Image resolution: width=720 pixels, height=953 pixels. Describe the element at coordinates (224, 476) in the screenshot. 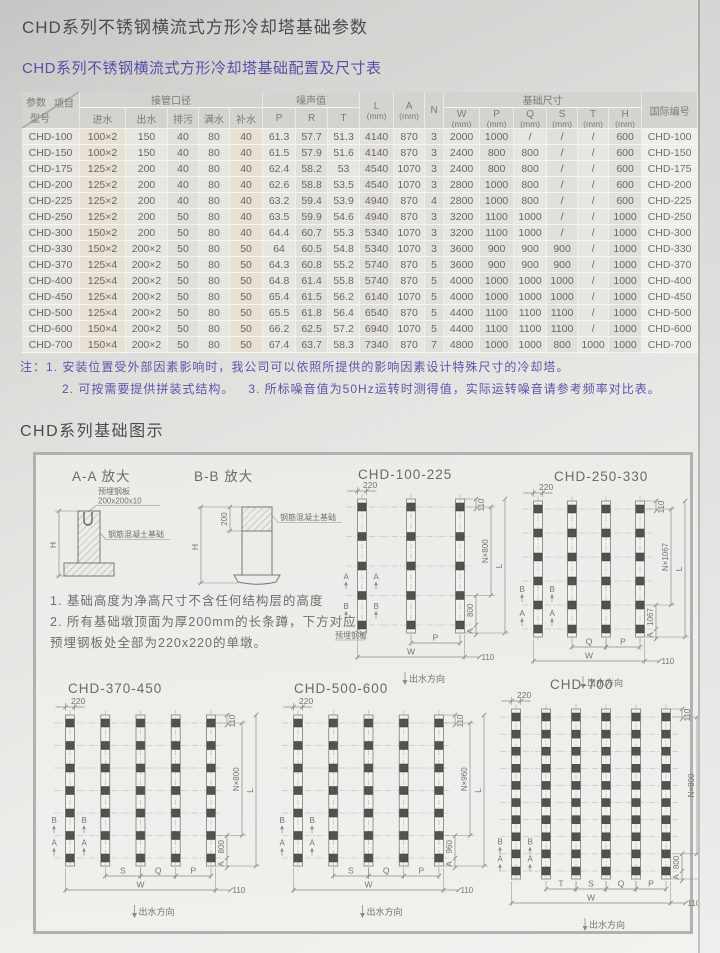

I see `detail-bb-title: B-B 放大` at that location.